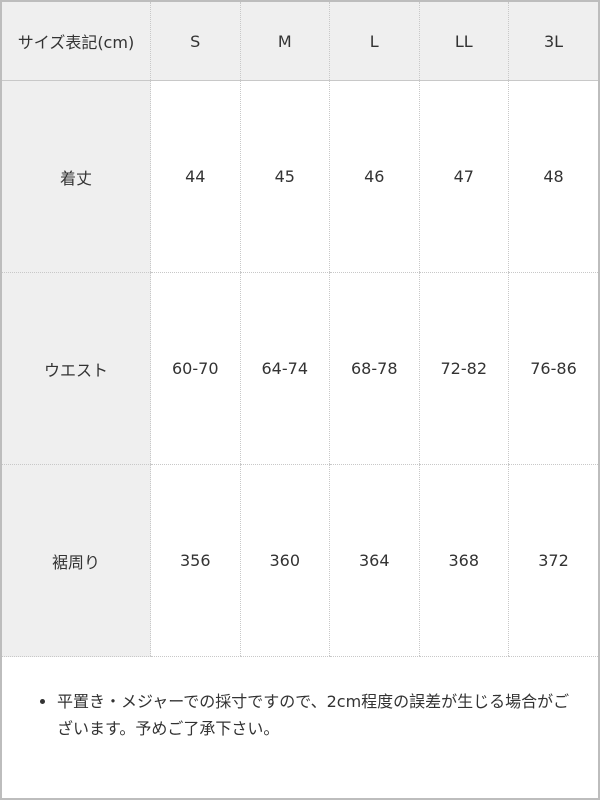 This screenshot has width=600, height=800. What do you see at coordinates (553, 41) in the screenshot?
I see `header-cell: 3L` at bounding box center [553, 41].